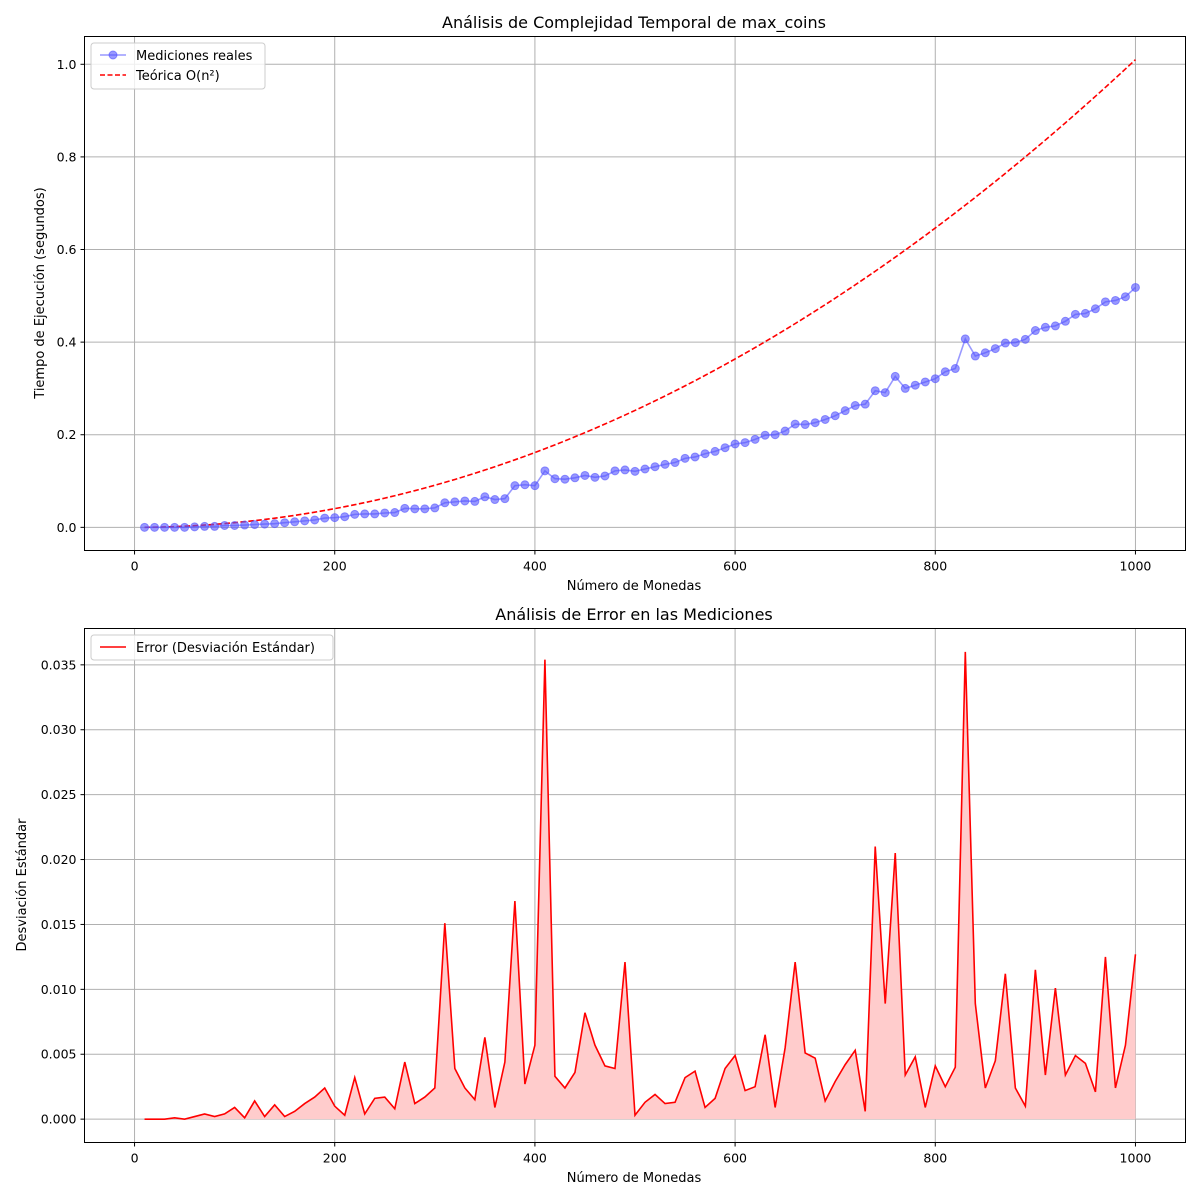 The width and height of the screenshot is (1200, 1200). I want to click on legend-box, so click(178, 66).